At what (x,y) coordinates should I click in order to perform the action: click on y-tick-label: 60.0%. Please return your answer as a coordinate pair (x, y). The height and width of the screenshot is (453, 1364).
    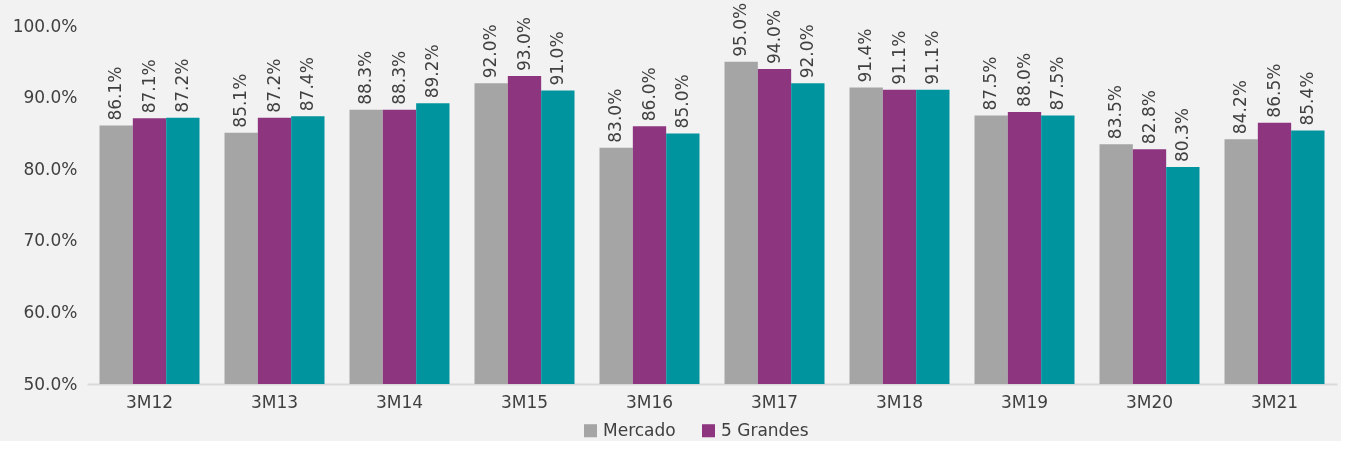
    Looking at the image, I should click on (50, 311).